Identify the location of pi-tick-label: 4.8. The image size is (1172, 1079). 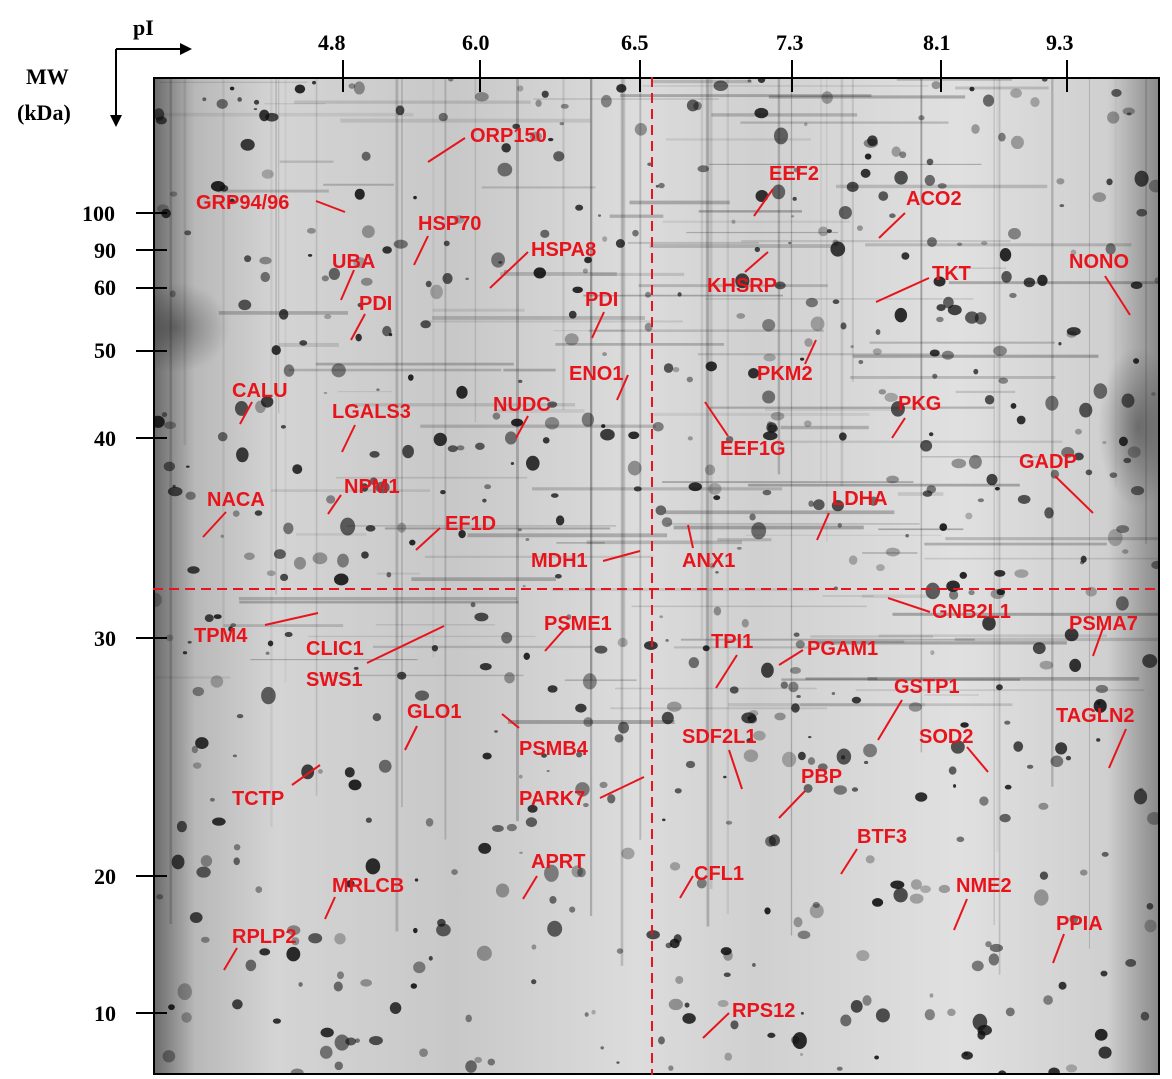
(332, 42).